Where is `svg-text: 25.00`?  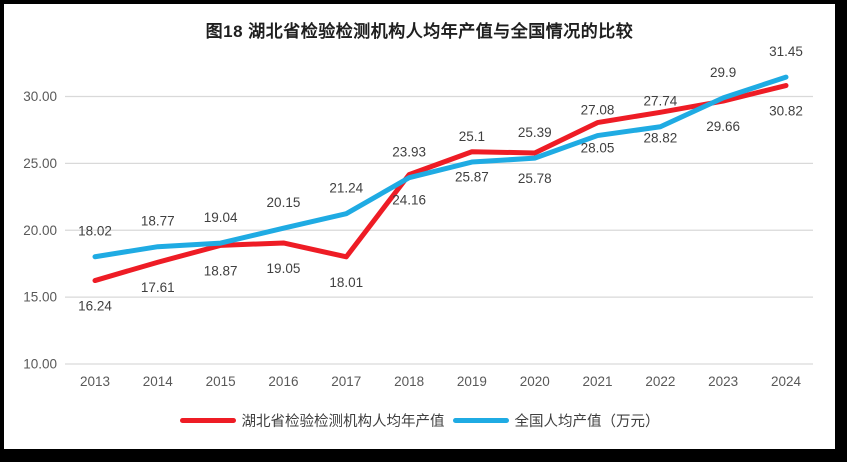 svg-text: 25.00 is located at coordinates (40, 163).